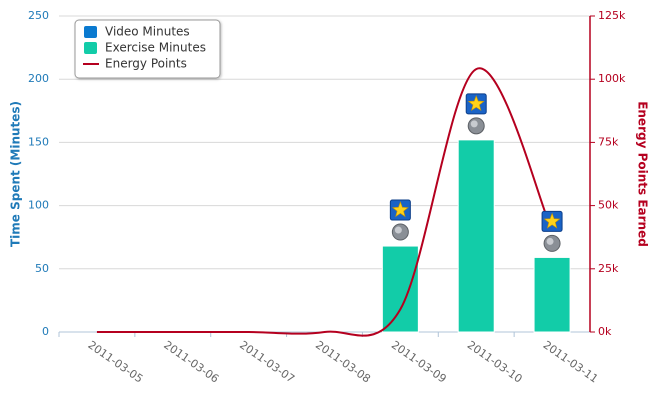 The image size is (659, 401). What do you see at coordinates (419, 361) in the screenshot?
I see `x-tick-label: 2011-03-09` at bounding box center [419, 361].